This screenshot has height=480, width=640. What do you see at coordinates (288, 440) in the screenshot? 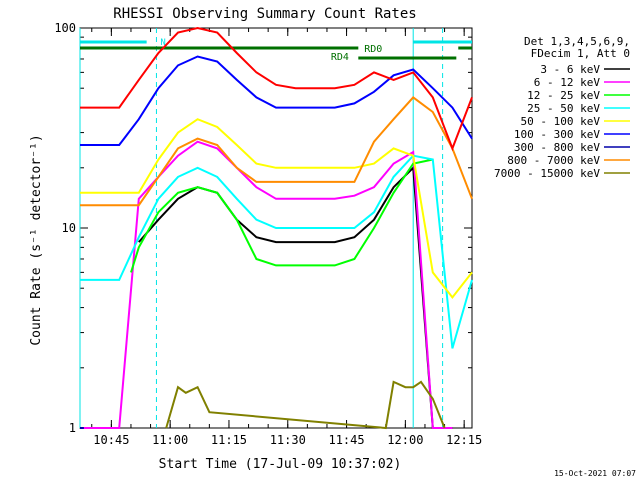
I see `x-tick-label: 11:30` at bounding box center [288, 440].